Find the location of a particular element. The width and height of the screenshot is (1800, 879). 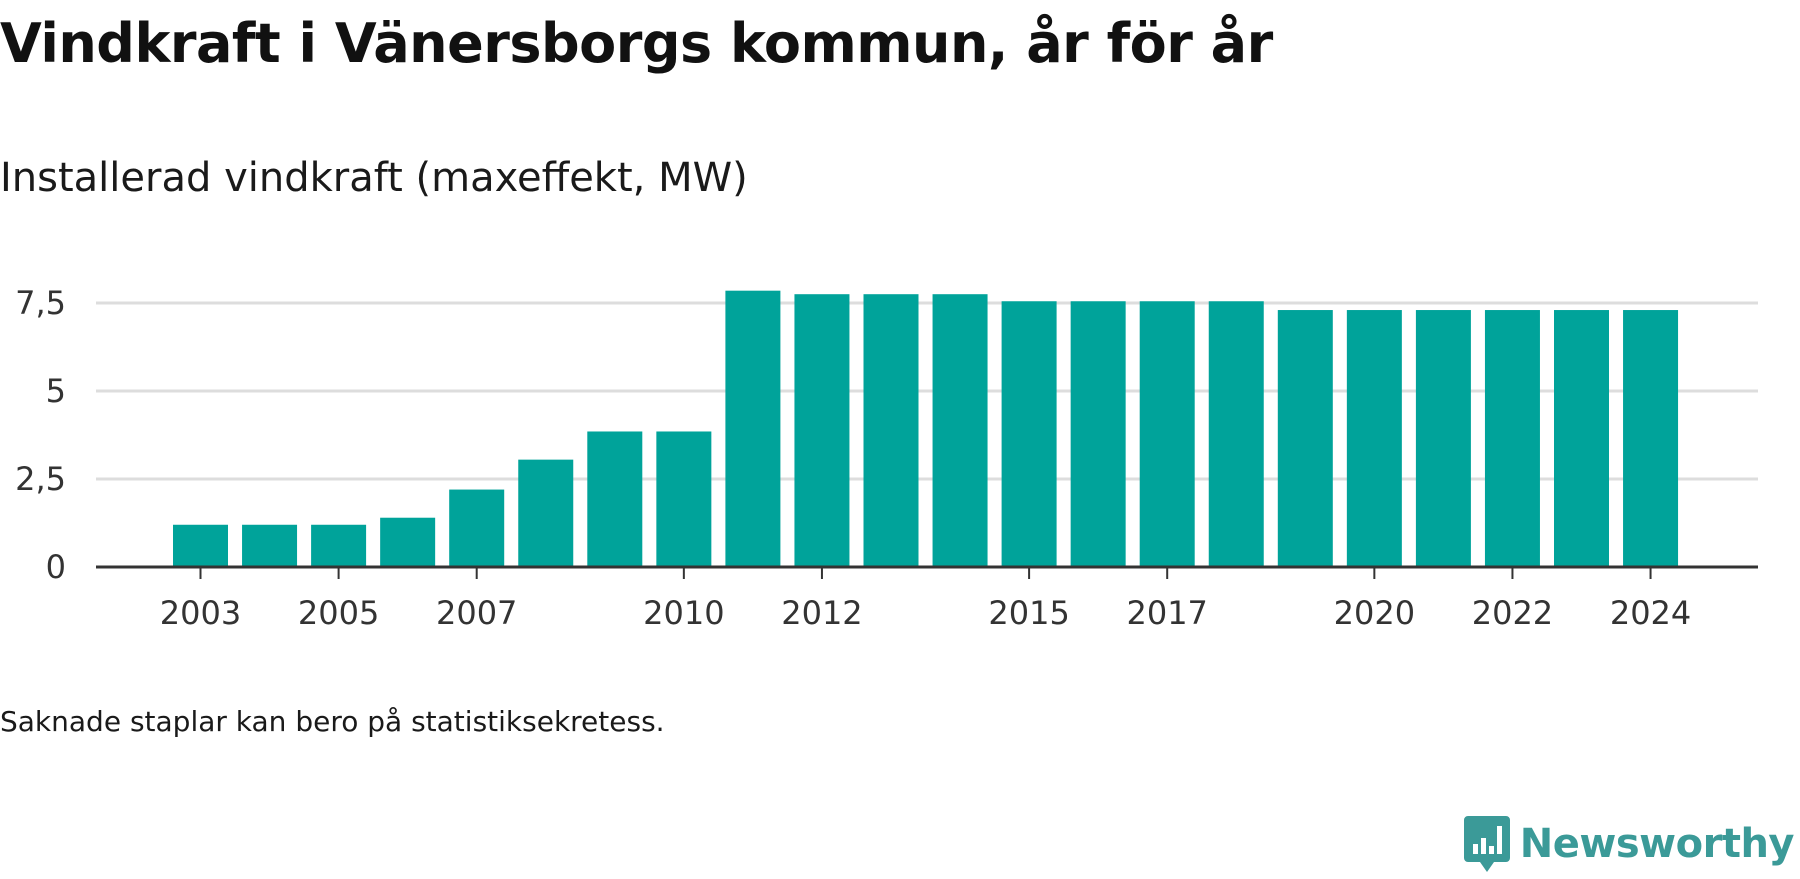

bar-2009 is located at coordinates (615, 499).